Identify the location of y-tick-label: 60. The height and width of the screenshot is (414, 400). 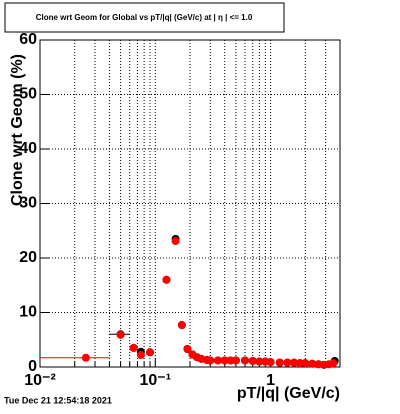
(28, 39).